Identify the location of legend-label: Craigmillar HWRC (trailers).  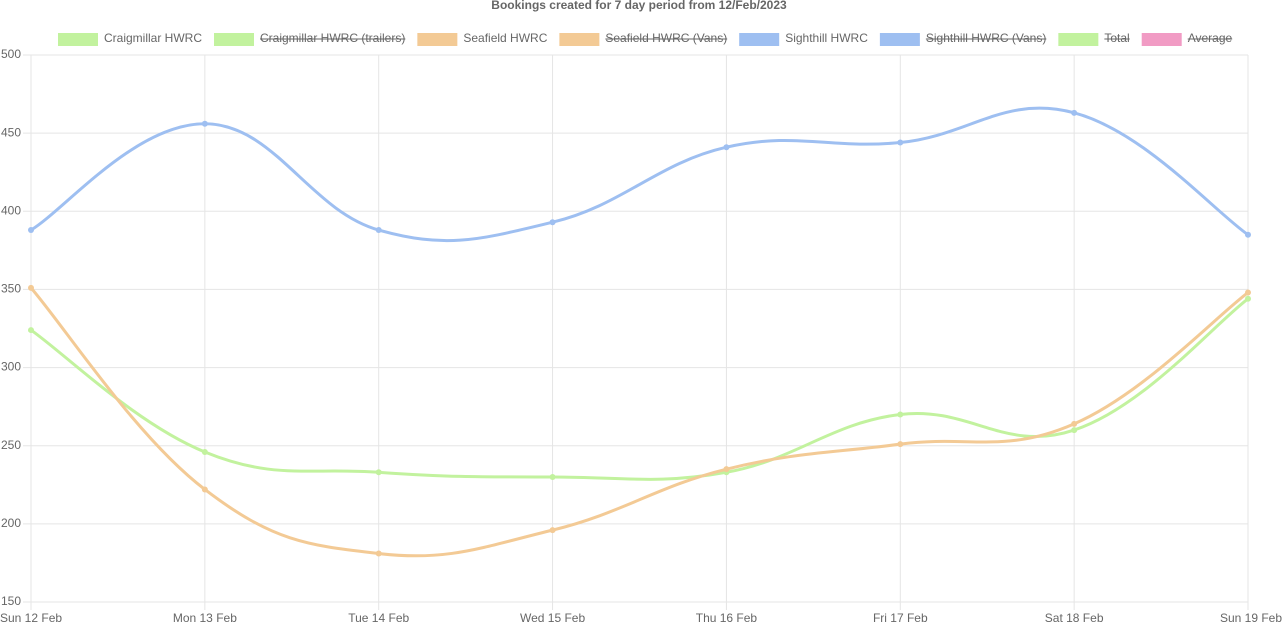
(332, 38).